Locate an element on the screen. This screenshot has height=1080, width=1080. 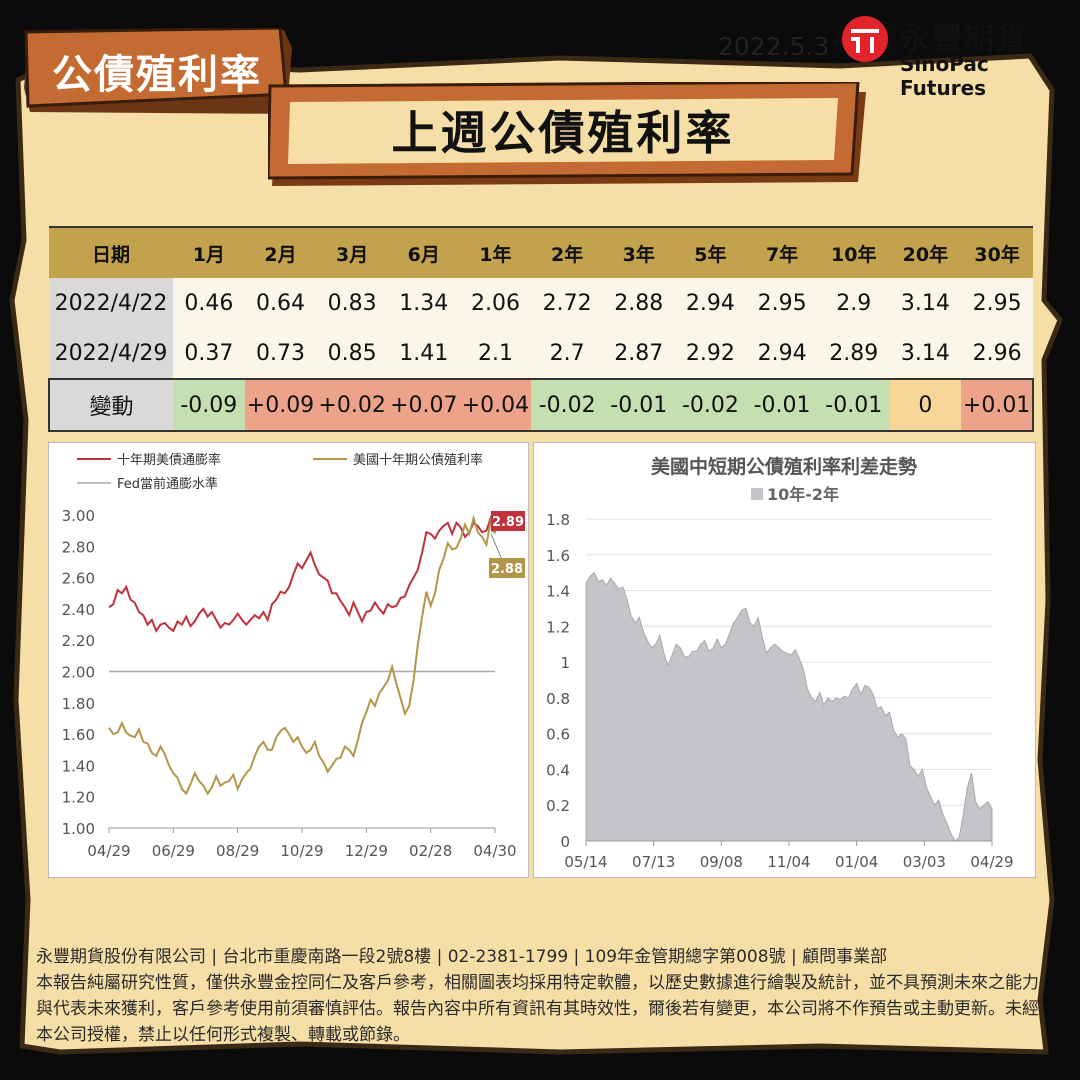
change-cell: +0.02 is located at coordinates (352, 405).